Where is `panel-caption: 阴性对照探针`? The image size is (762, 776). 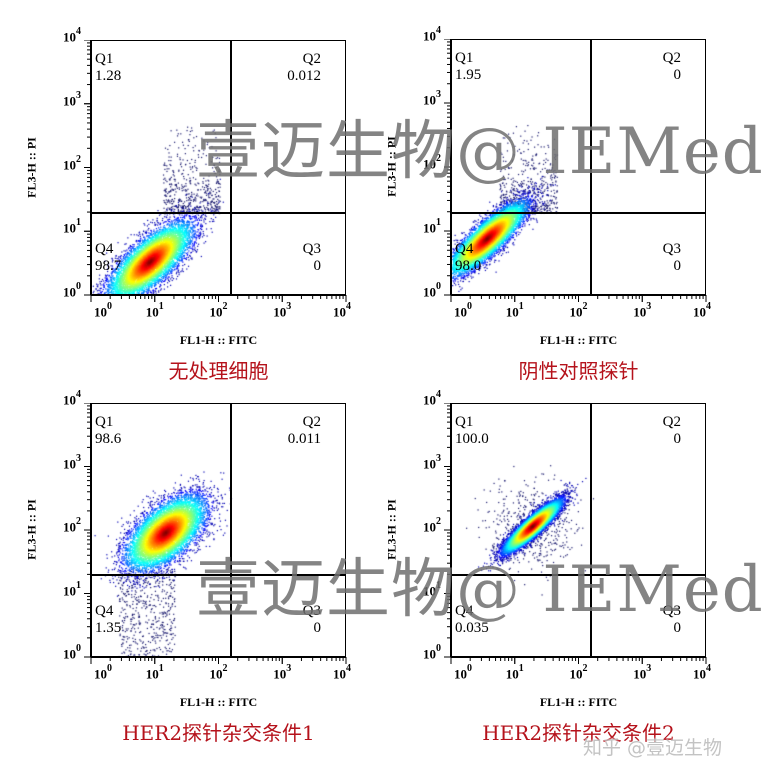 panel-caption: 阴性对照探针 is located at coordinates (578, 371).